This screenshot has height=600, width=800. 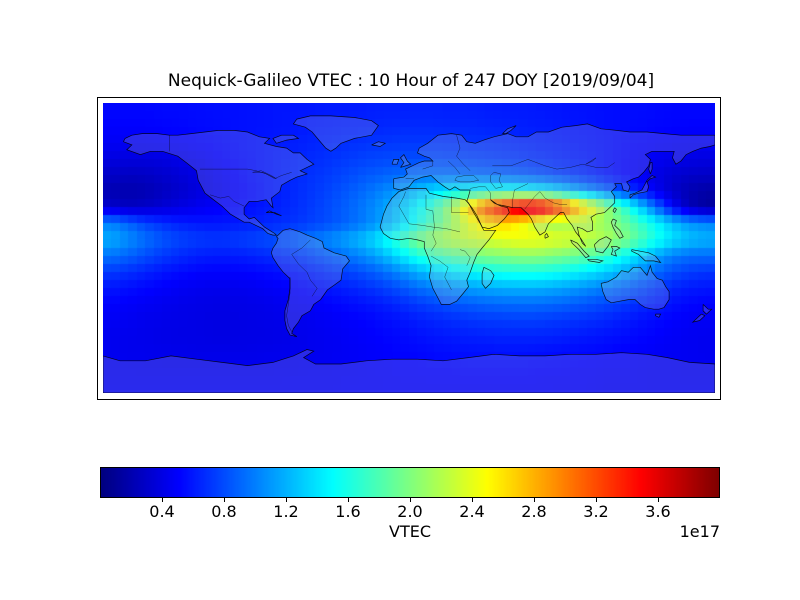 What do you see at coordinates (348, 511) in the screenshot?
I see `colorbar-tick-label: 1.6` at bounding box center [348, 511].